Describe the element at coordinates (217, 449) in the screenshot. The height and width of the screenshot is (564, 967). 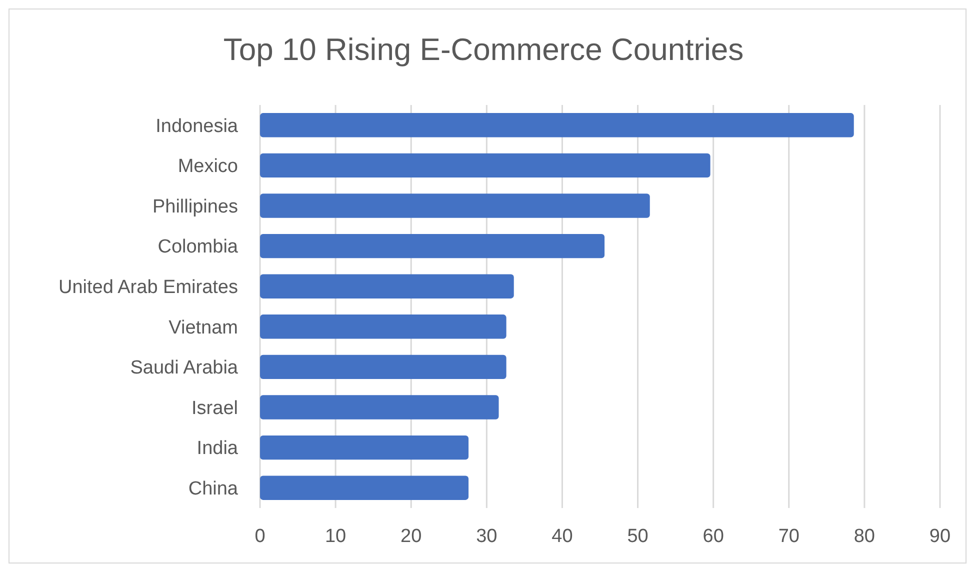
I see `y-tick-label: India` at that location.